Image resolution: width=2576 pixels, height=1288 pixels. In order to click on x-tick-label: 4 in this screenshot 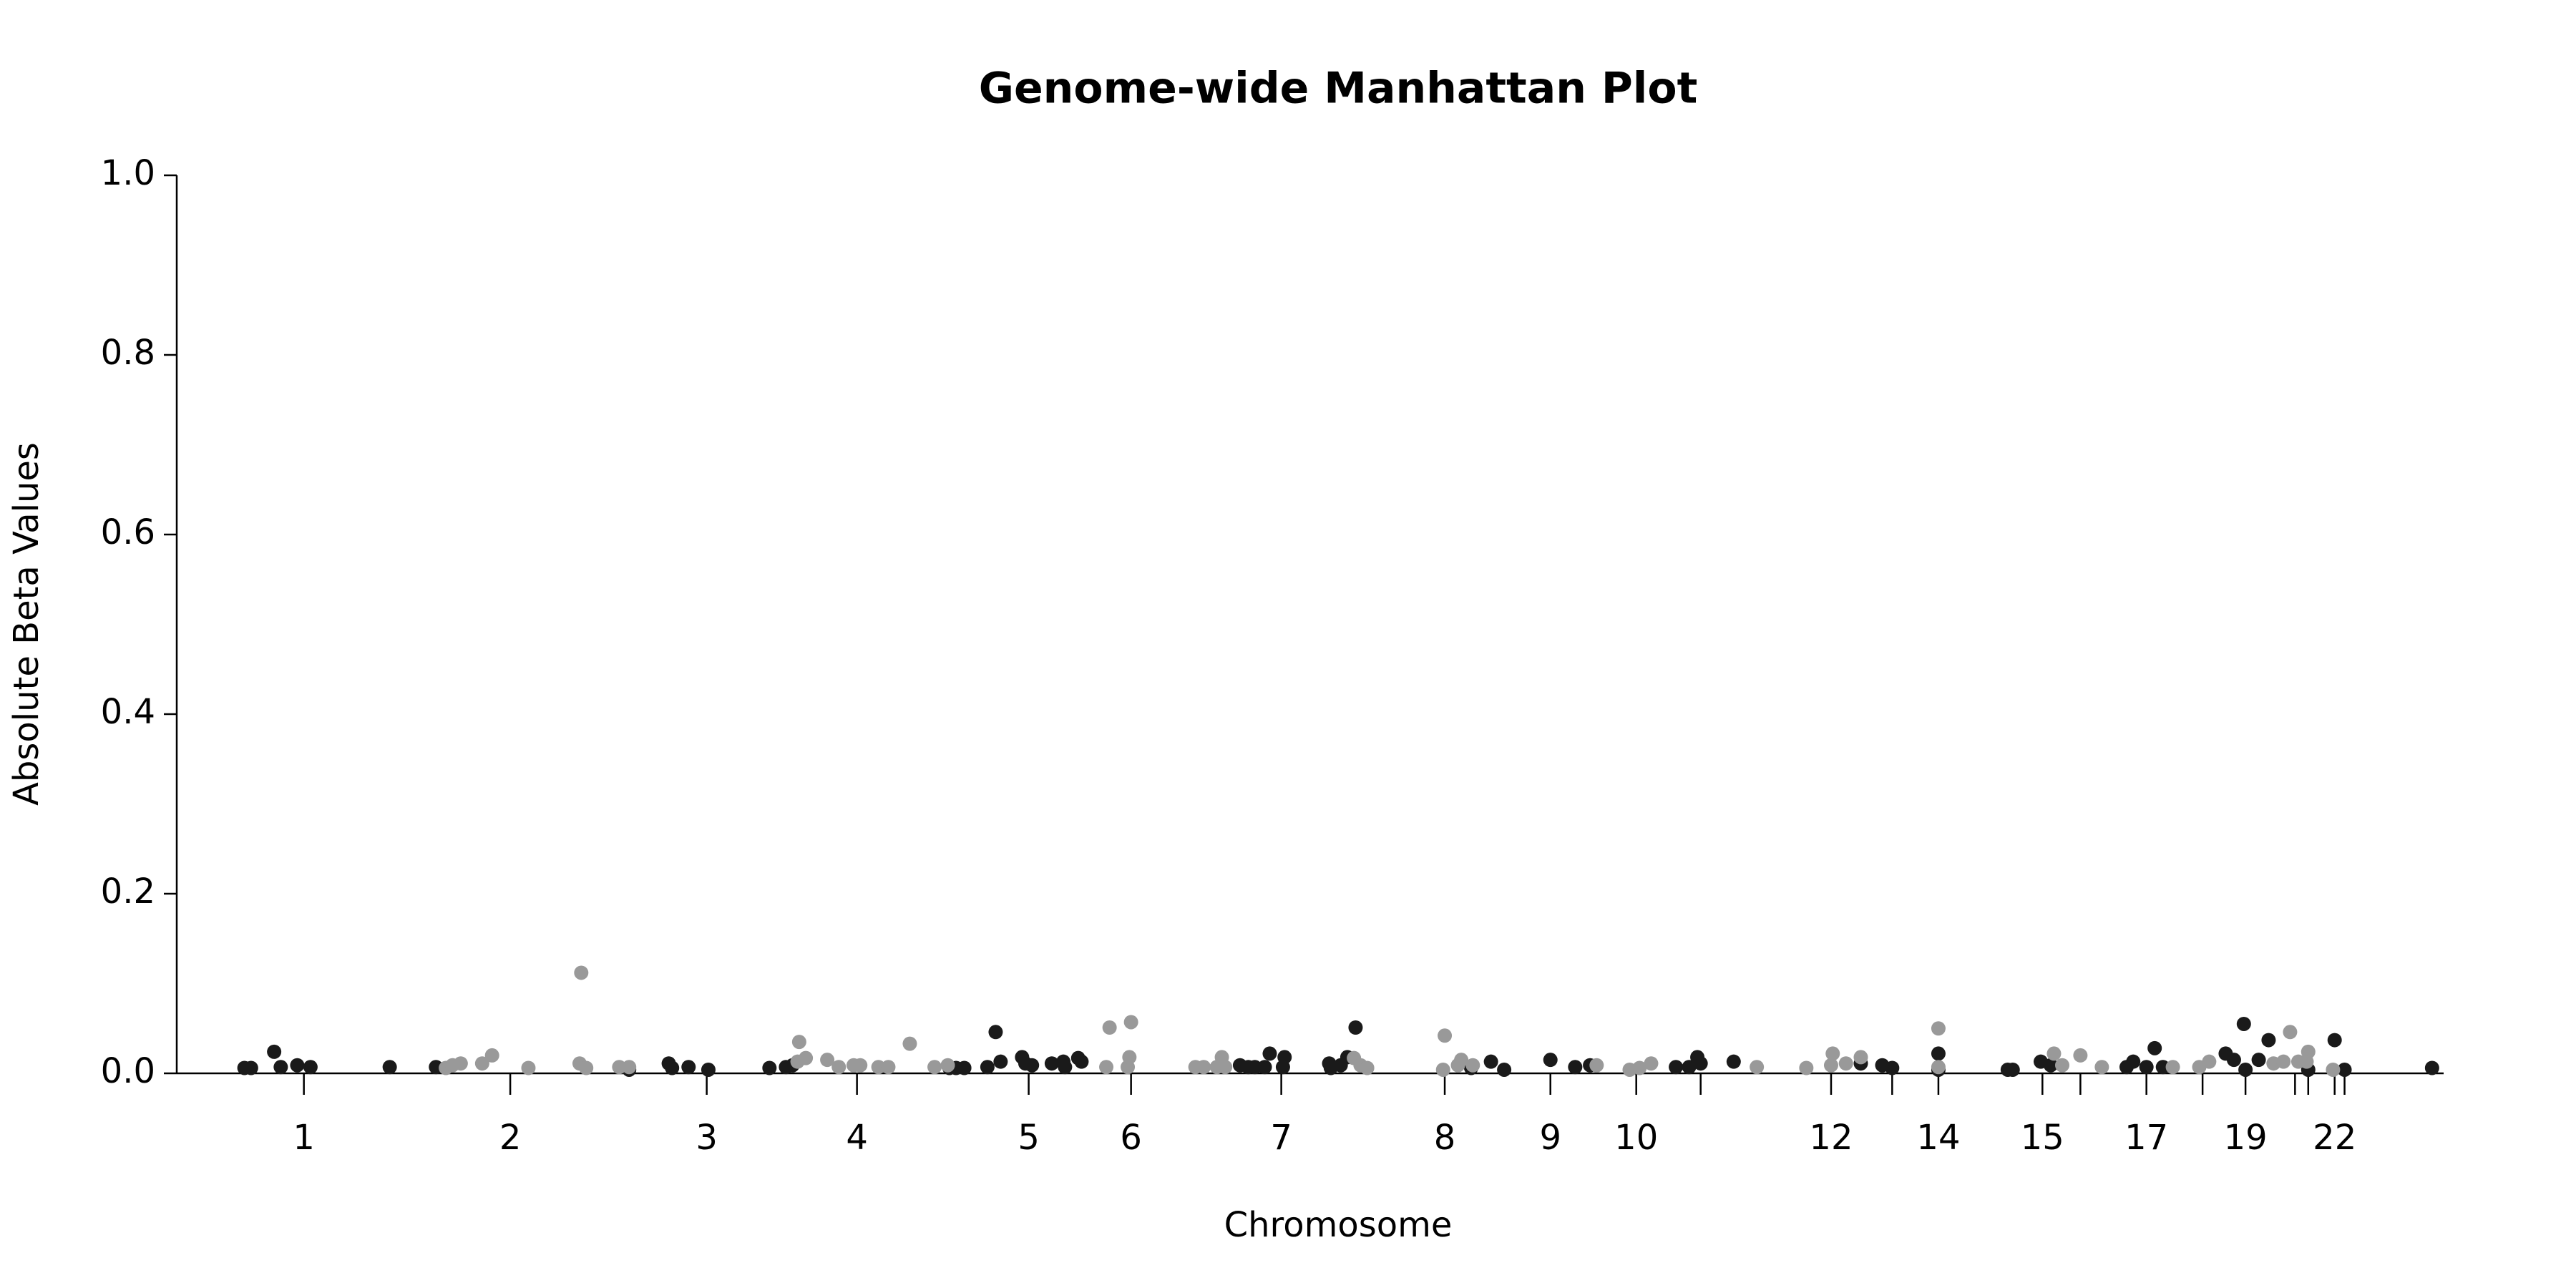, I will do `click(857, 1138)`.